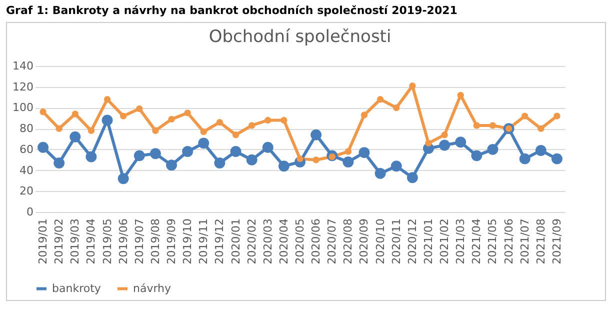 This screenshot has height=336, width=615. Describe the element at coordinates (123, 241) in the screenshot. I see `x-tick-label: 2019/06` at that location.